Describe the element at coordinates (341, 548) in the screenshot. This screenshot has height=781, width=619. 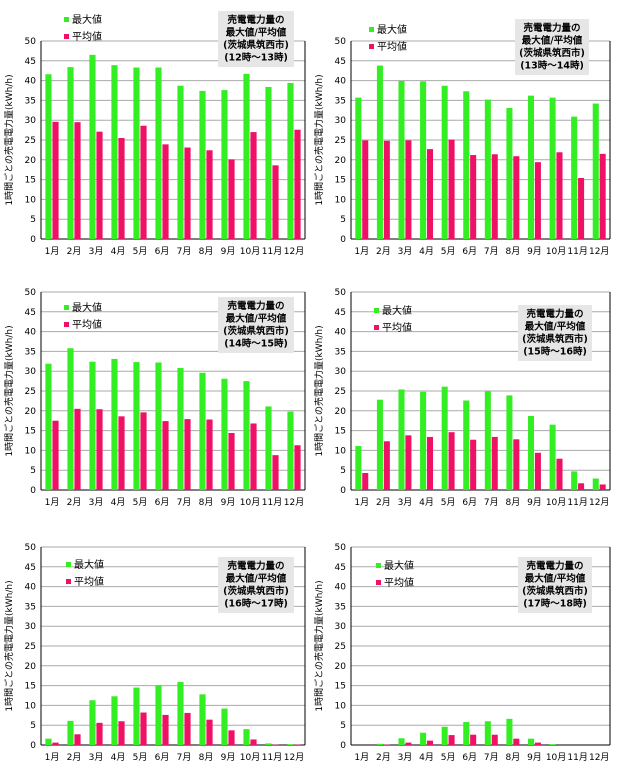
I see `y-tick-label: 50` at that location.